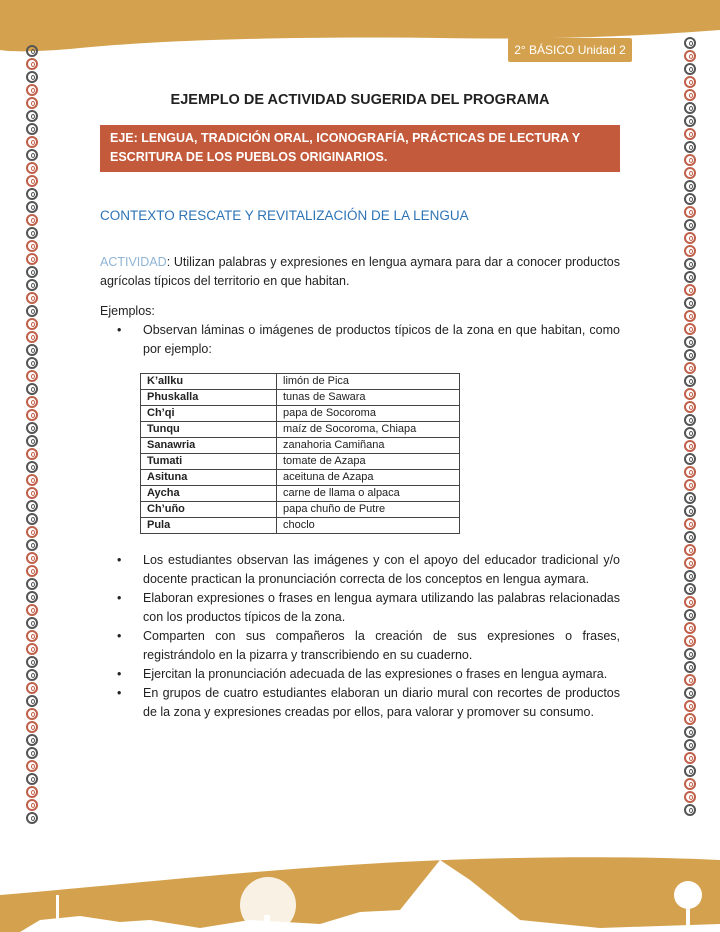 Image resolution: width=720 pixels, height=932 pixels. What do you see at coordinates (208, 397) in the screenshot?
I see `aymara-word: Phuskalla` at bounding box center [208, 397].